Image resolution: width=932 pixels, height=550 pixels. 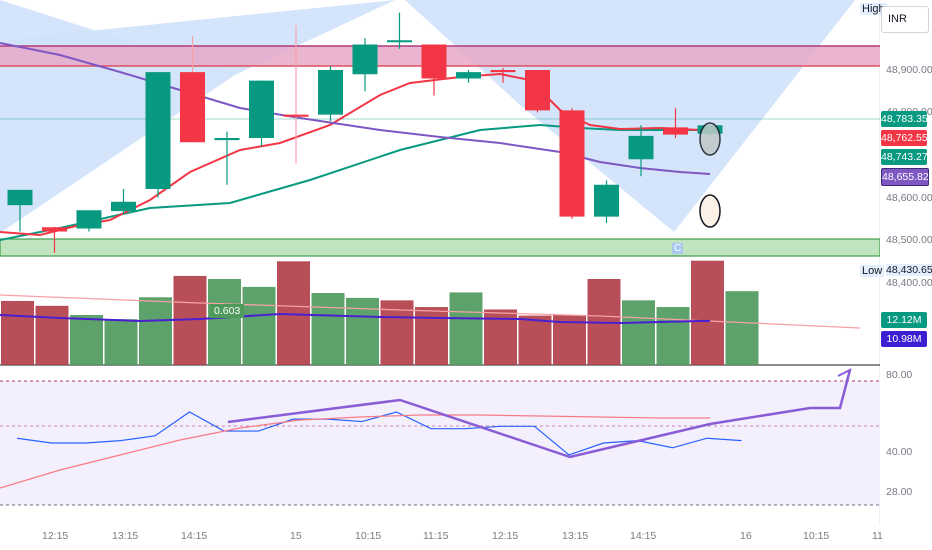 I want to click on red-ma-badge: 48,762.55, so click(x=904, y=138).